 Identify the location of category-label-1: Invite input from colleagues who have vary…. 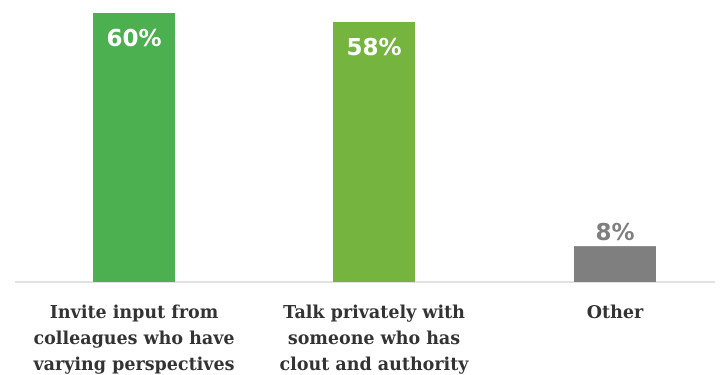
(134, 339).